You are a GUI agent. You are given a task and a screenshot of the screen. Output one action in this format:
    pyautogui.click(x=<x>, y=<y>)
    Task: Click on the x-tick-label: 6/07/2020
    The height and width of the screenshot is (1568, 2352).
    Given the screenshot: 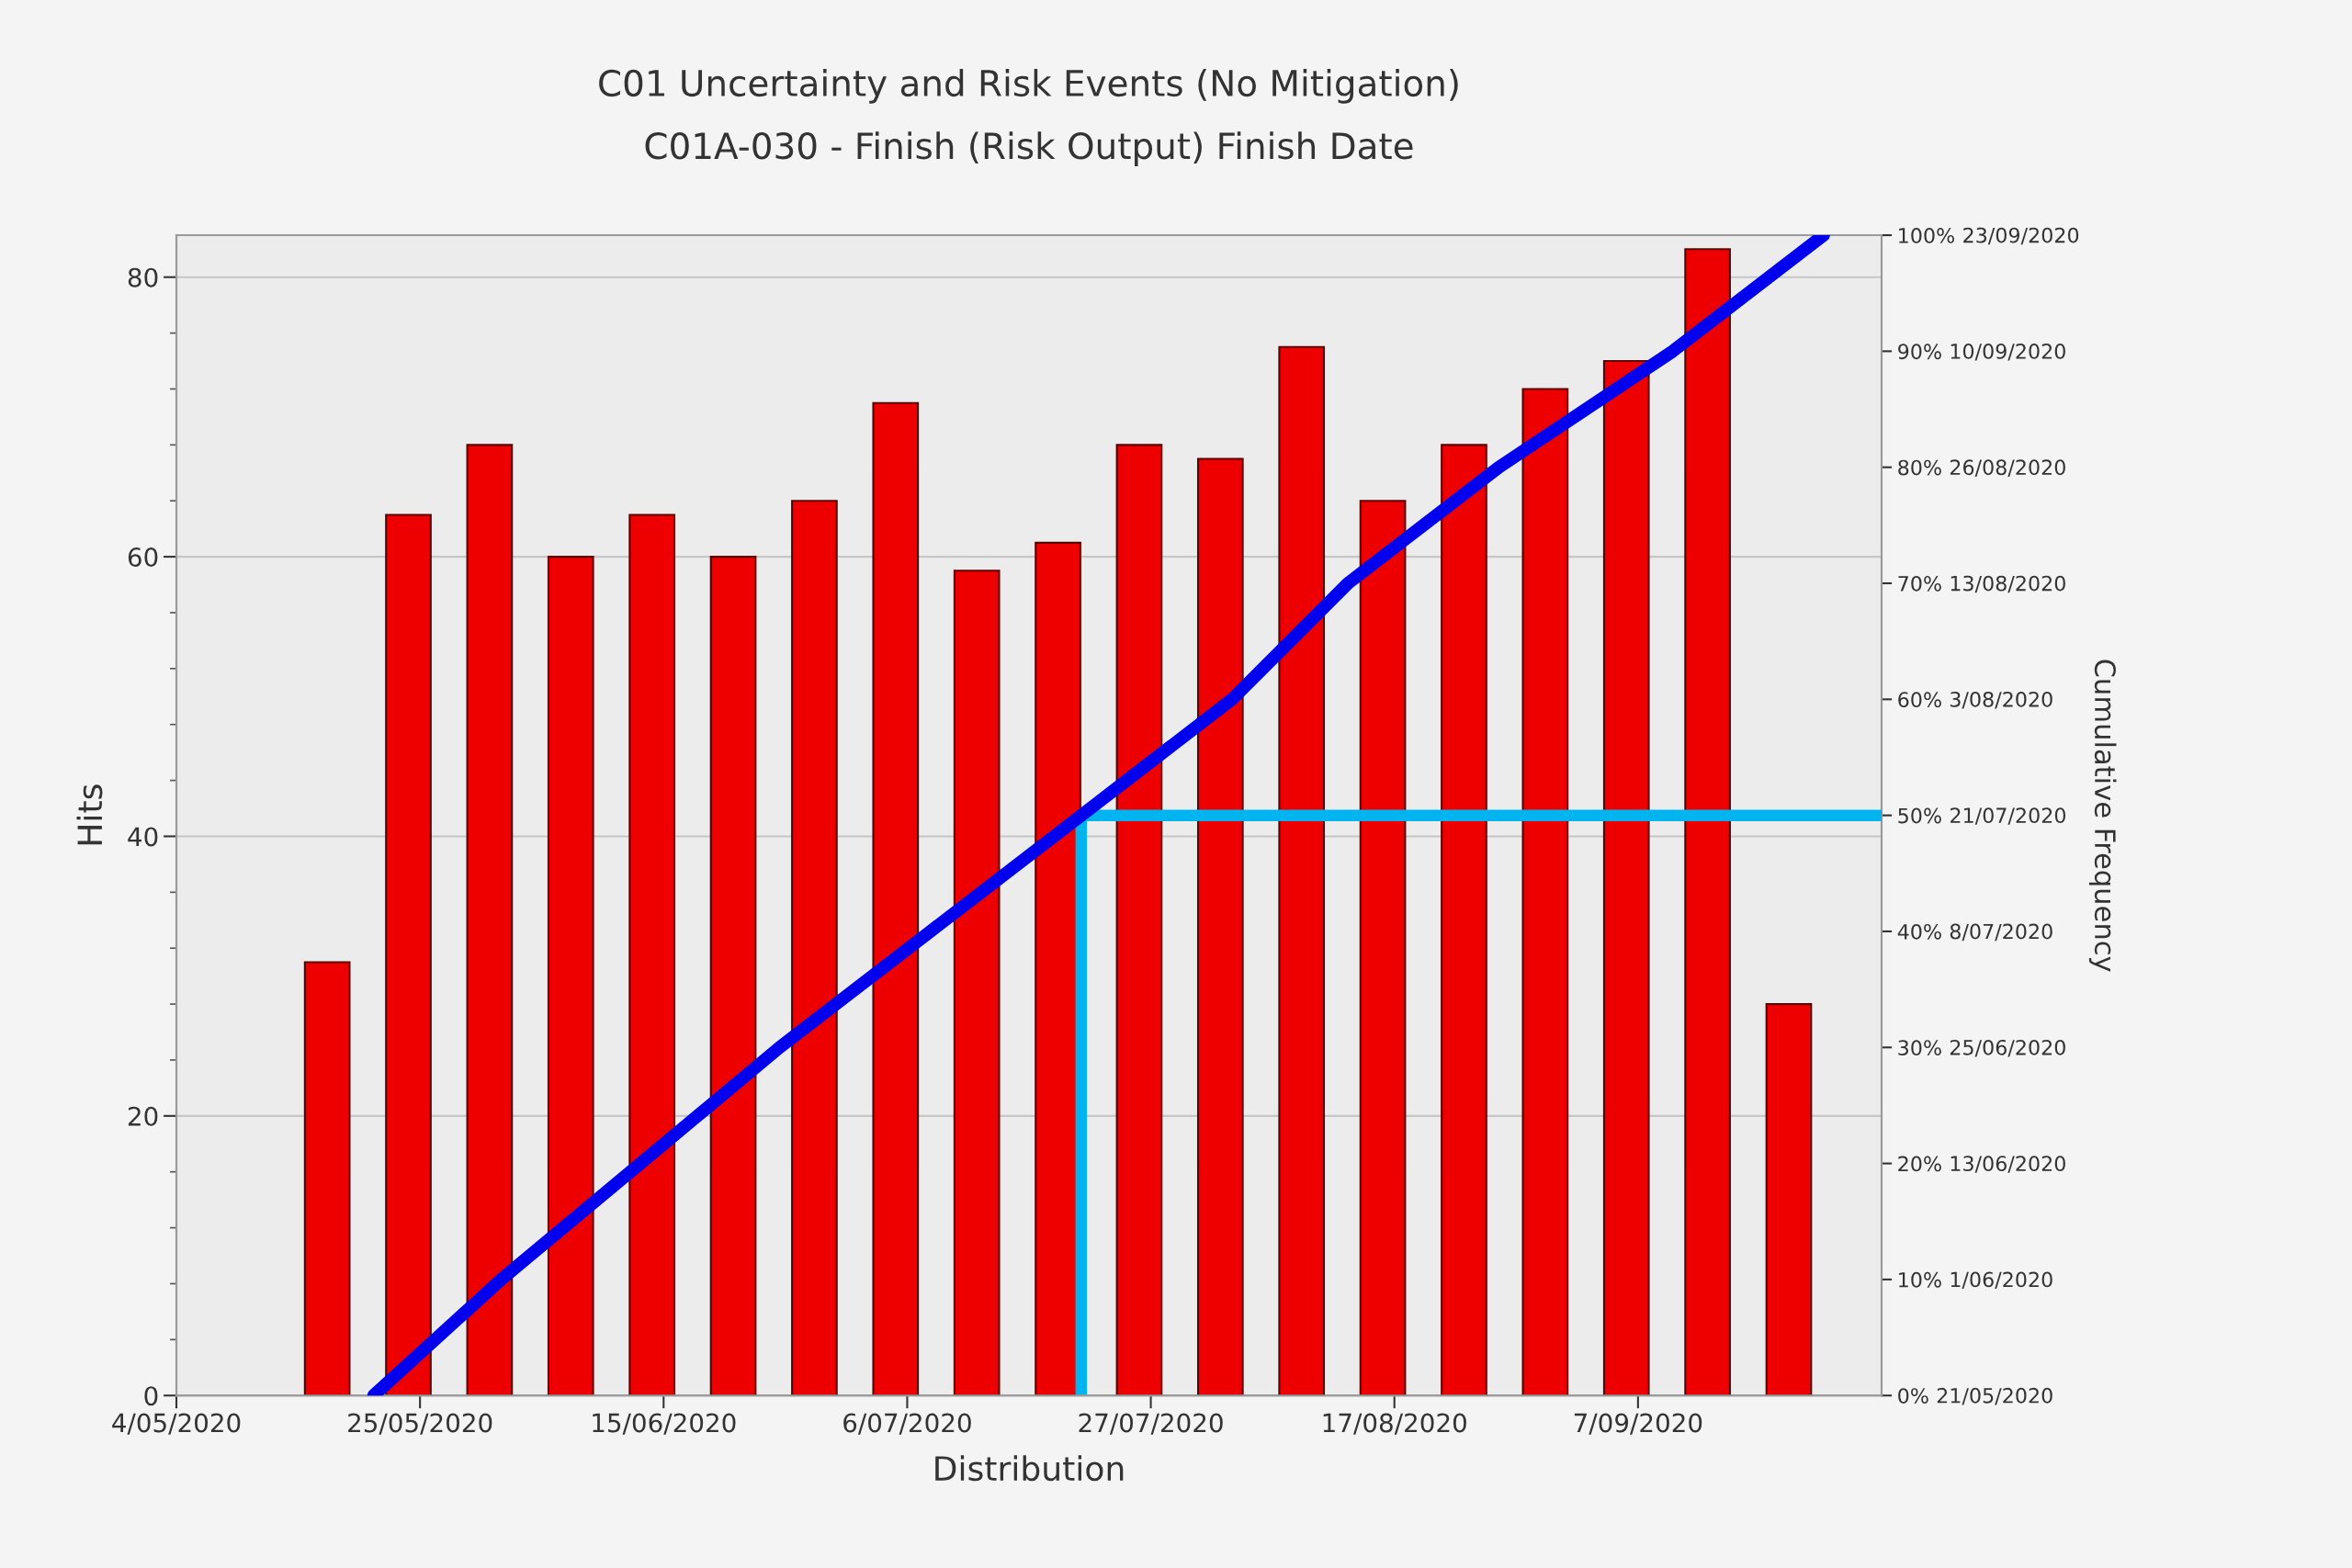 What is the action you would take?
    pyautogui.click(x=907, y=1424)
    